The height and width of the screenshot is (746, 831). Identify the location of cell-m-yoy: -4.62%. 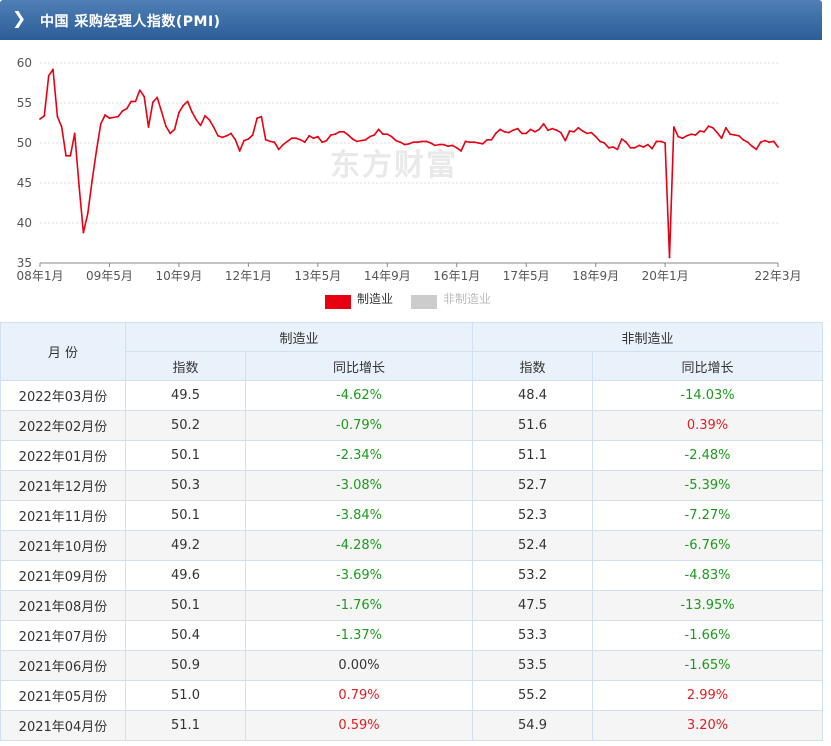
(359, 395).